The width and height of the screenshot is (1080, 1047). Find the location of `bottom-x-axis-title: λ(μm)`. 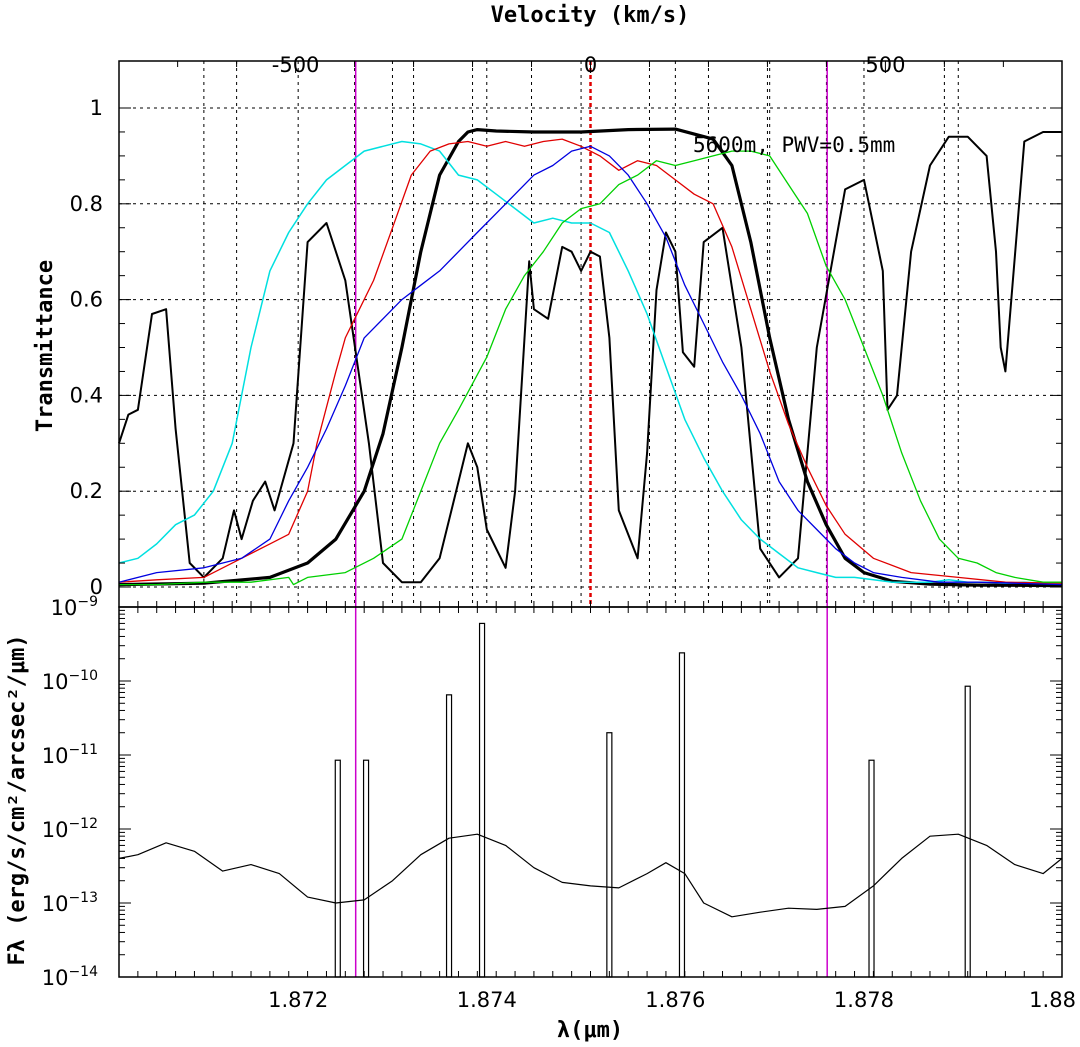

bottom-x-axis-title: λ(μm) is located at coordinates (590, 1030).